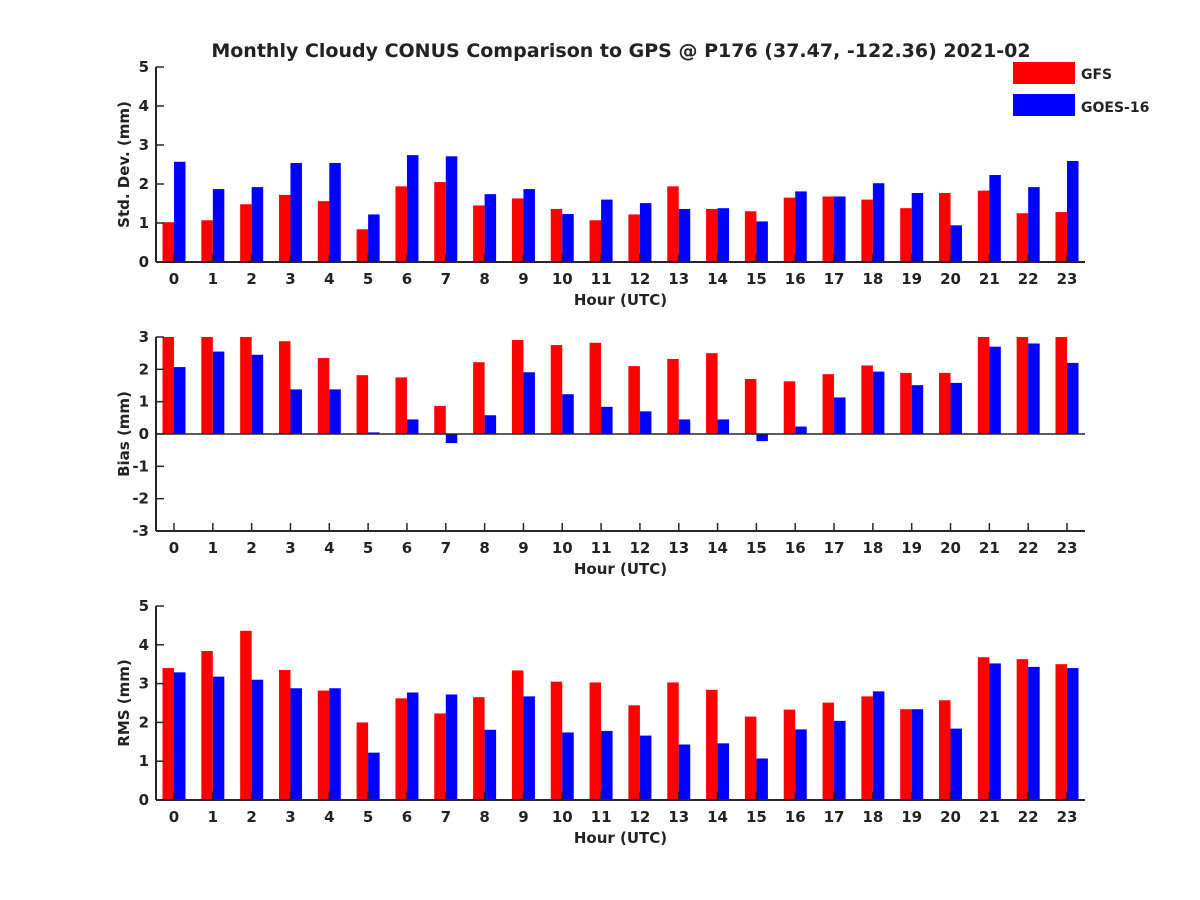 The image size is (1200, 900). Describe the element at coordinates (795, 548) in the screenshot. I see `bias-x-tick-label: 16` at that location.